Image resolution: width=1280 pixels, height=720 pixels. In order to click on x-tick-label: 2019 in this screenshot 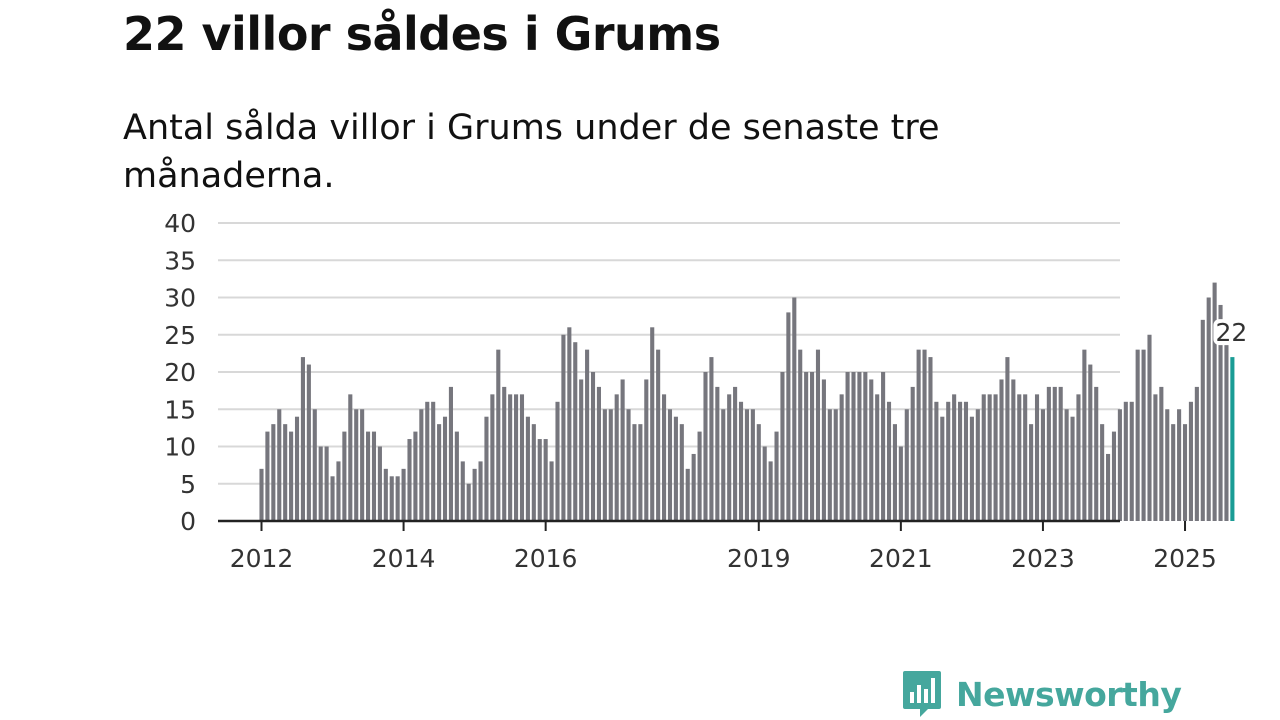, I will do `click(759, 558)`.